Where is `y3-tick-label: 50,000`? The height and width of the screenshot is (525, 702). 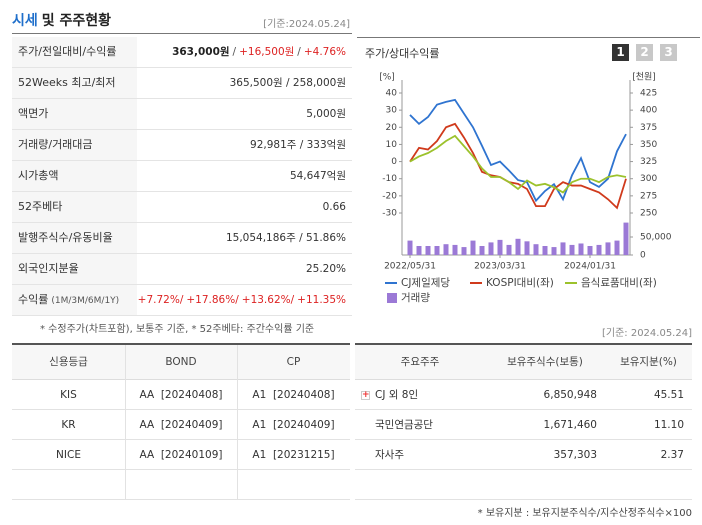
y3-tick-label: 50,000 is located at coordinates (656, 238).